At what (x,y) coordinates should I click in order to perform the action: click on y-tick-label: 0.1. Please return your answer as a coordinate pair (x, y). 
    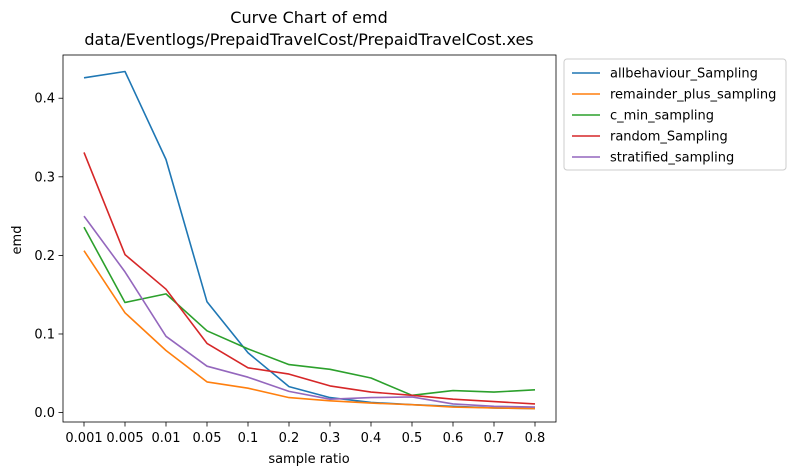
    Looking at the image, I should click on (44, 334).